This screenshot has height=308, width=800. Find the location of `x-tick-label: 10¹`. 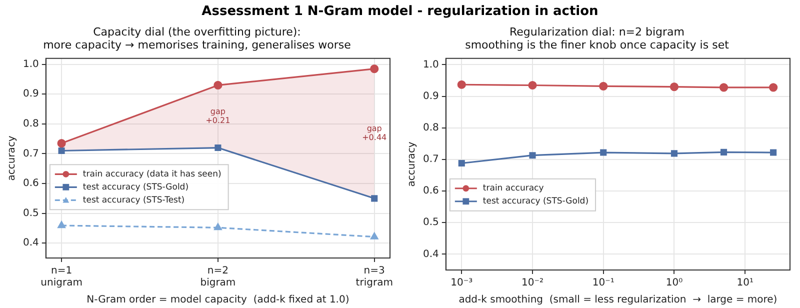

x-tick-label: 10¹ is located at coordinates (745, 283).